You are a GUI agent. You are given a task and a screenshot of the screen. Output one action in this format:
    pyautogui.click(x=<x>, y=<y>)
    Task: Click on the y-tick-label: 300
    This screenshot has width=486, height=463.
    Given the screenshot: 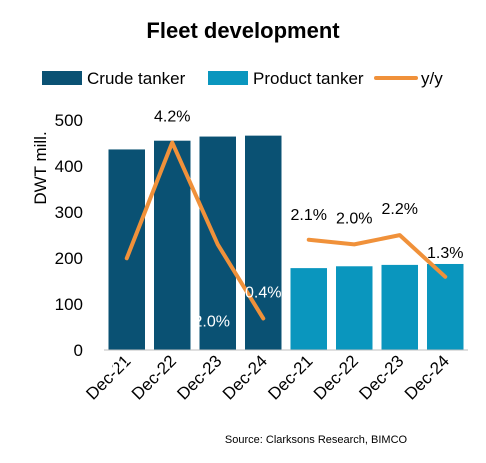 What is the action you would take?
    pyautogui.click(x=69, y=212)
    